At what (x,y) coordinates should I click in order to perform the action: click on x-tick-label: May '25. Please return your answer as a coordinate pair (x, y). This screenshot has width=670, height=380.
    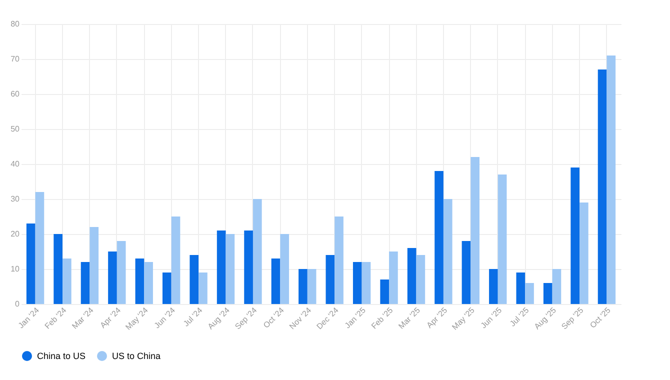
    Looking at the image, I should click on (463, 318).